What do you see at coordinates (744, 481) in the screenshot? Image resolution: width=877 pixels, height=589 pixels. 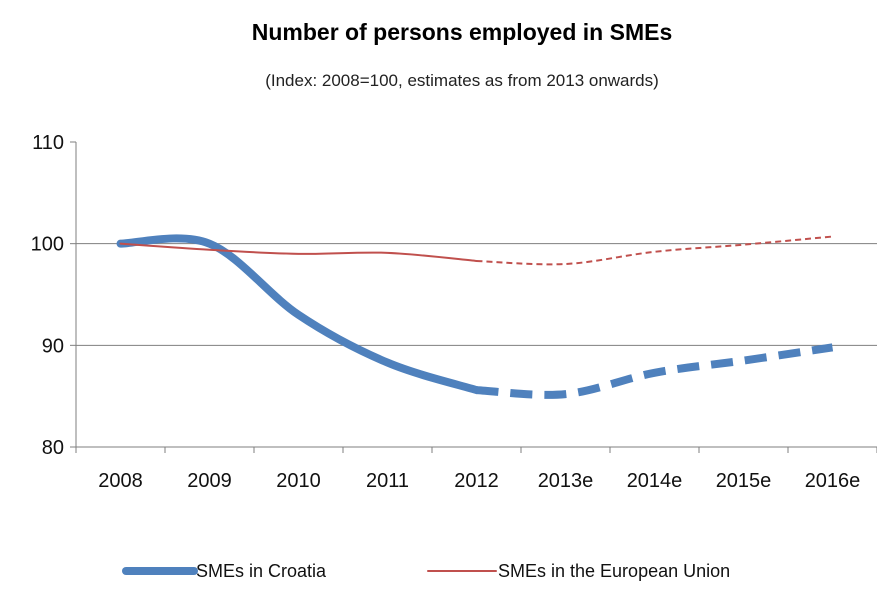 I see `x-tick-label: 2015e` at bounding box center [744, 481].